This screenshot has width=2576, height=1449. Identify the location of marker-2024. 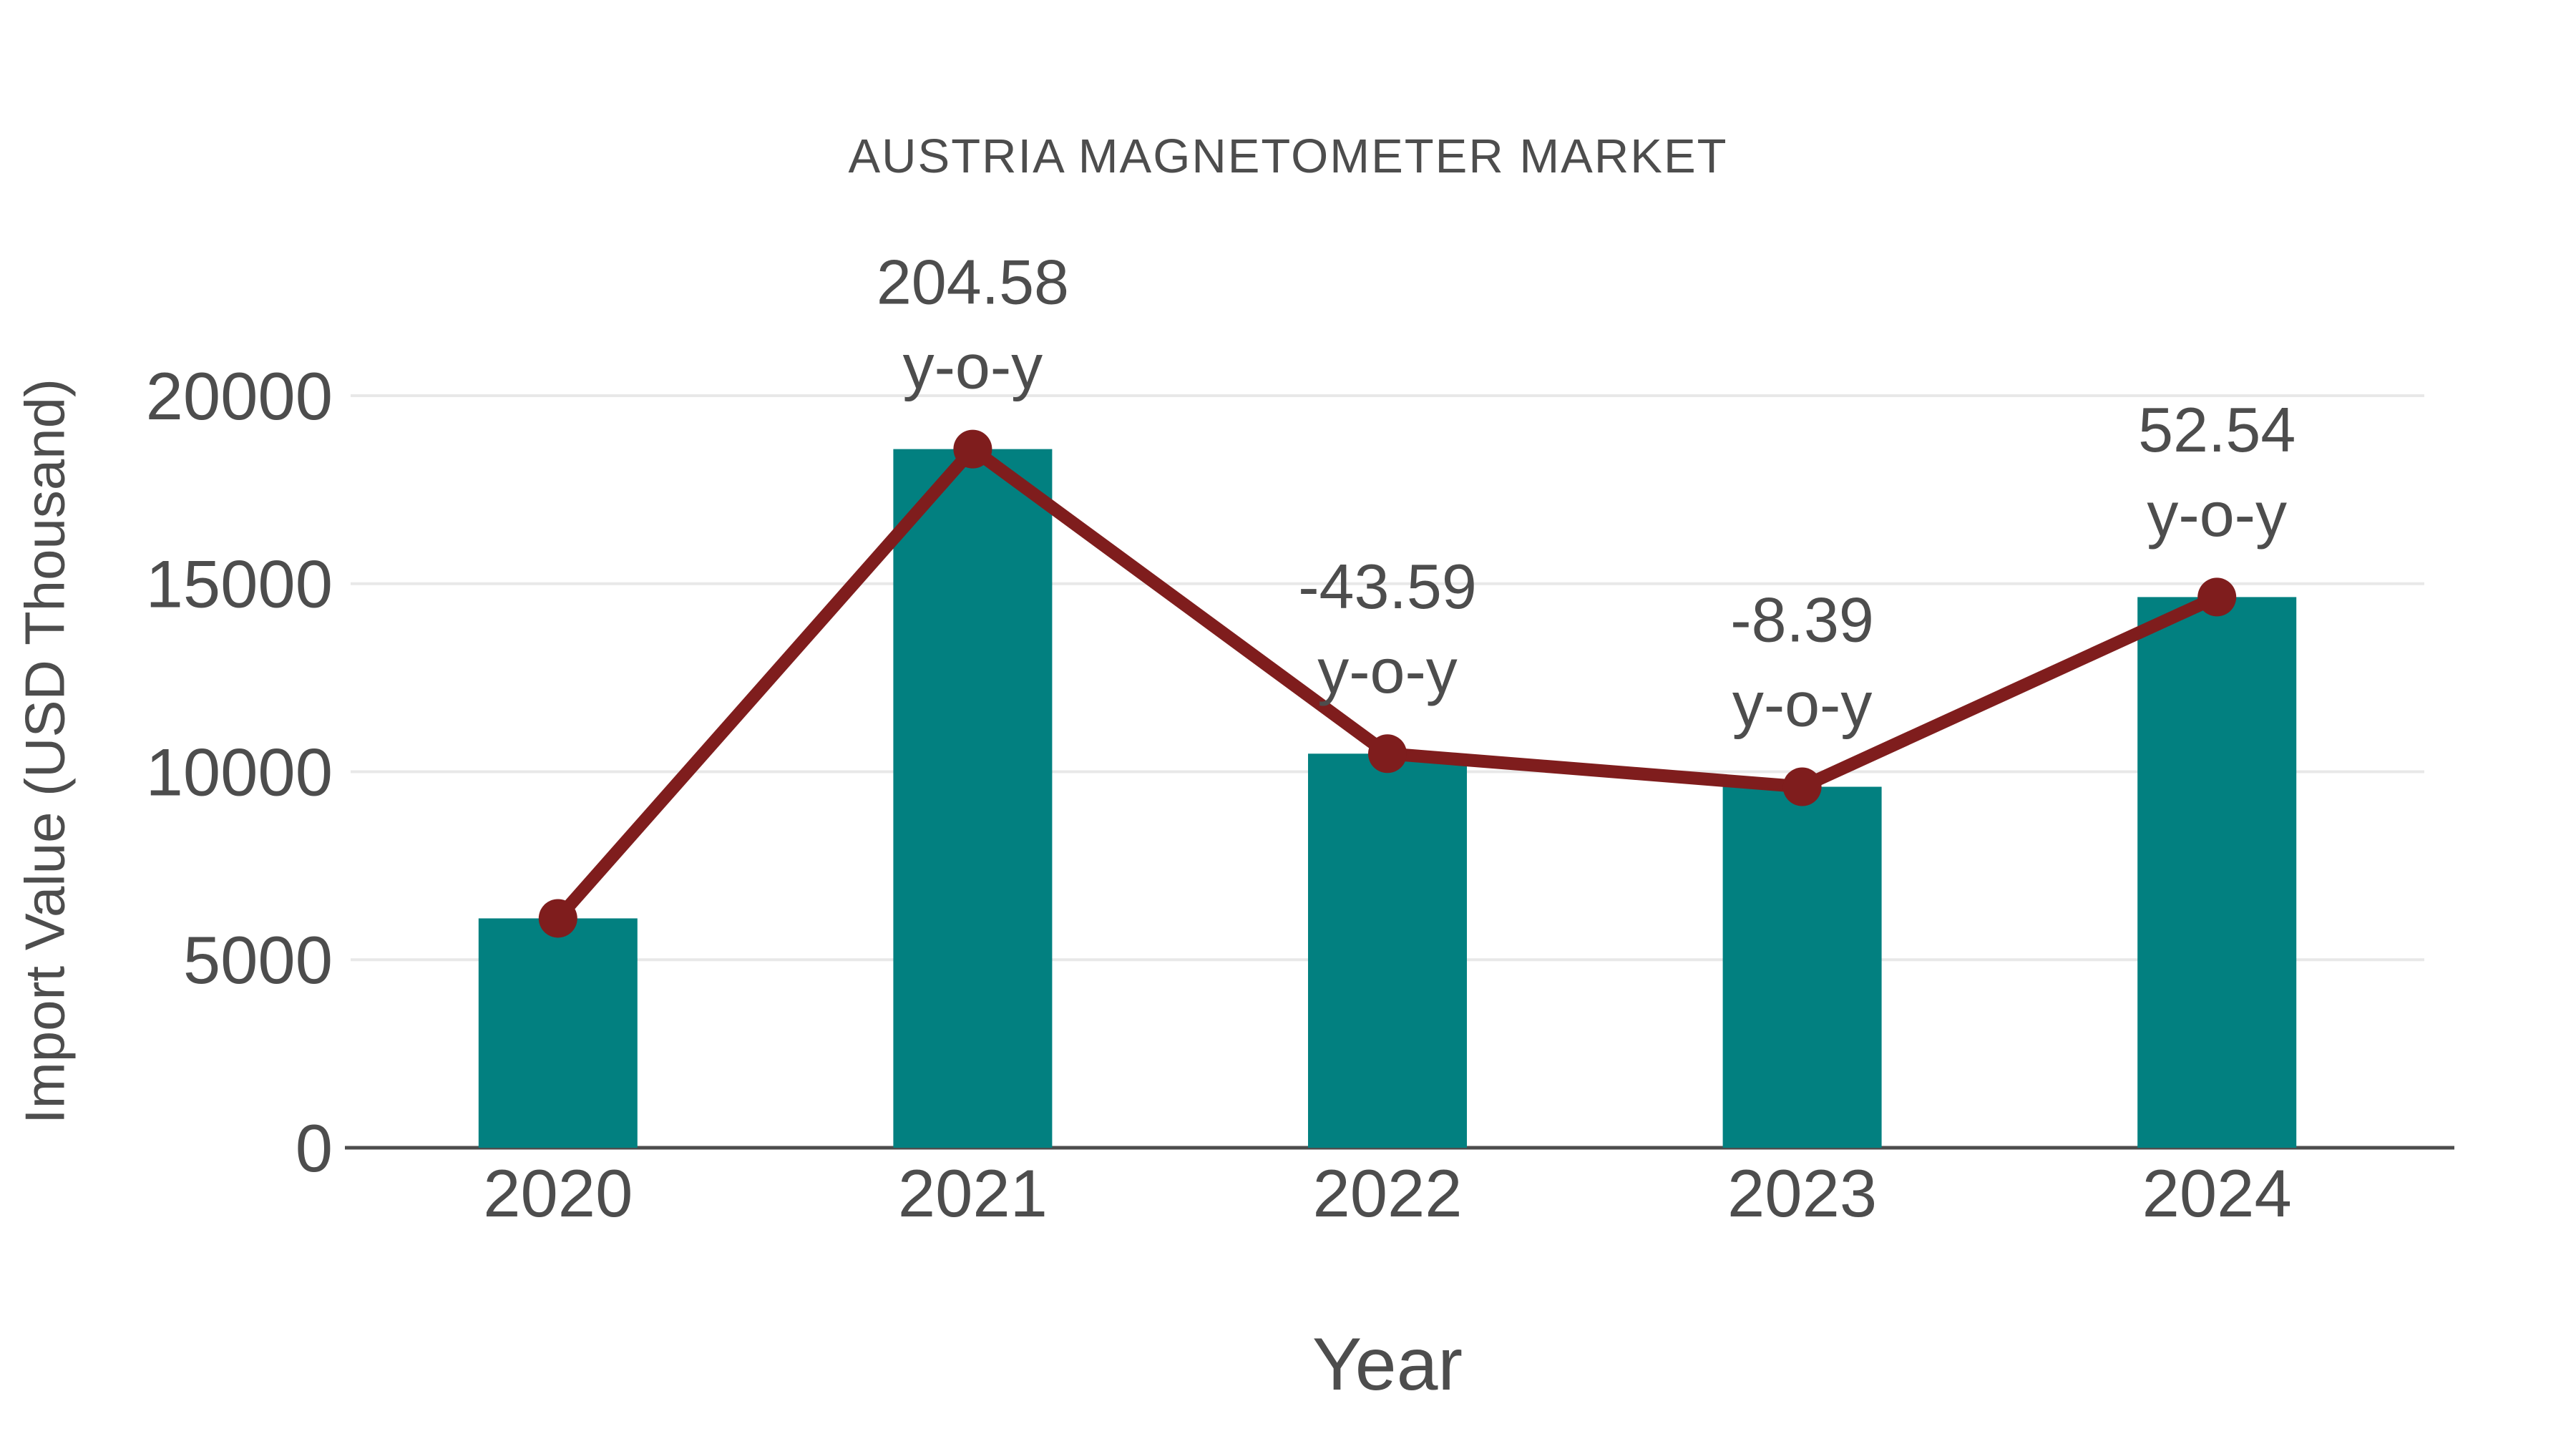
(2217, 597).